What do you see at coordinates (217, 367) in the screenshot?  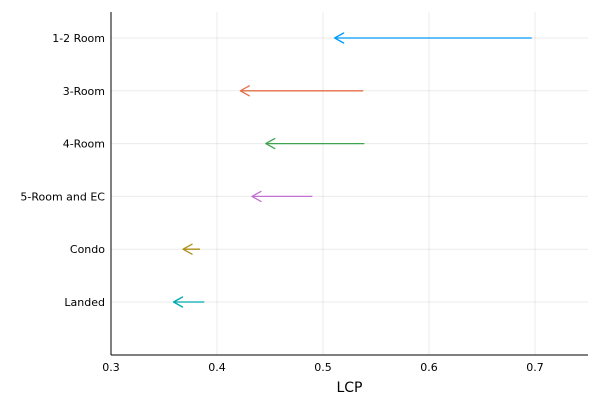 I see `x-tick-label: 0.4` at bounding box center [217, 367].